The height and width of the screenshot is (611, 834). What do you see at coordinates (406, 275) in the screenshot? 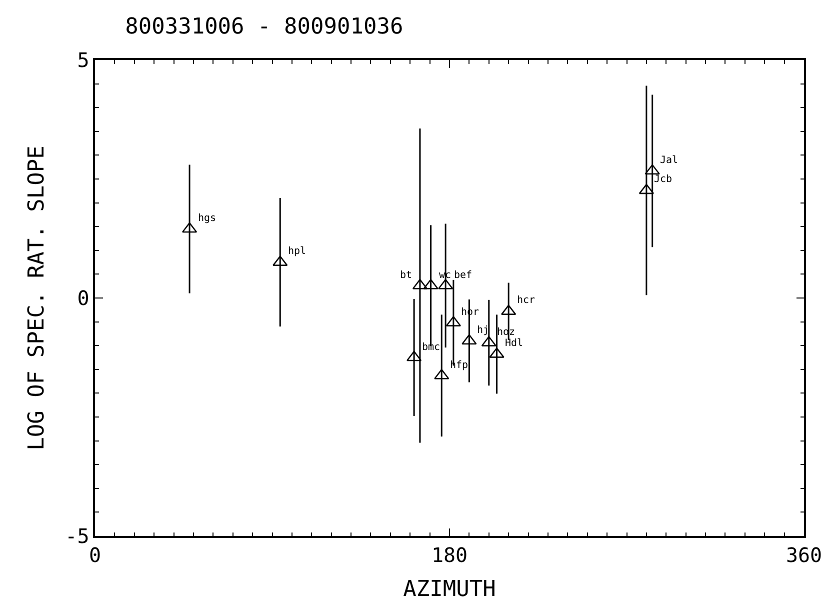
I see `annotation: bt` at bounding box center [406, 275].